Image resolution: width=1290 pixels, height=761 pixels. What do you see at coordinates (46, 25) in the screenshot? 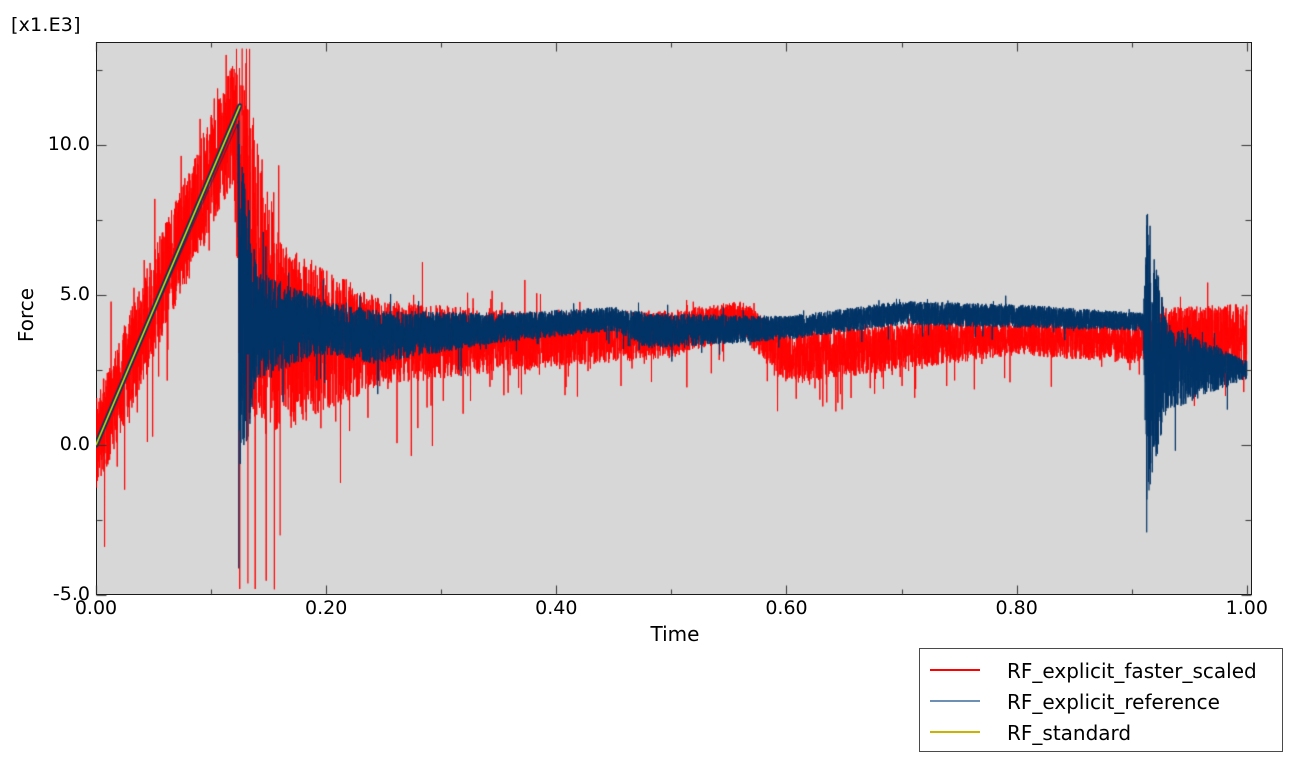
I see `y-scale-label: [x1.E3]` at bounding box center [46, 25].